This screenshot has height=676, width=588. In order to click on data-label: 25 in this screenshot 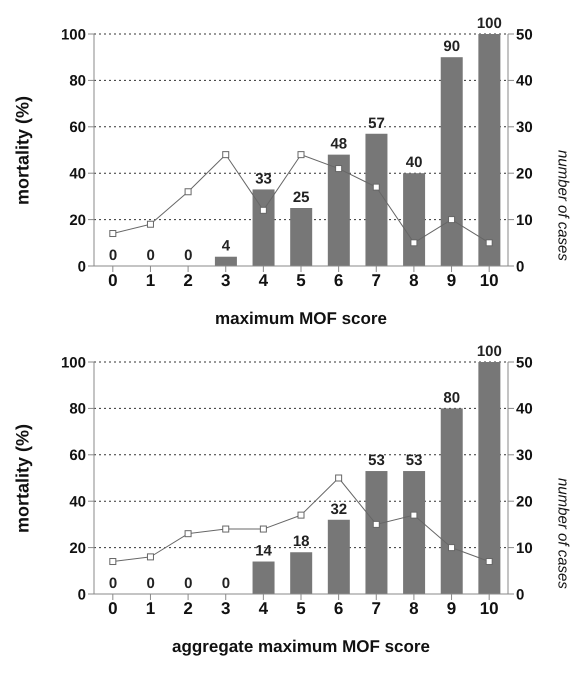, I will do `click(301, 197)`.